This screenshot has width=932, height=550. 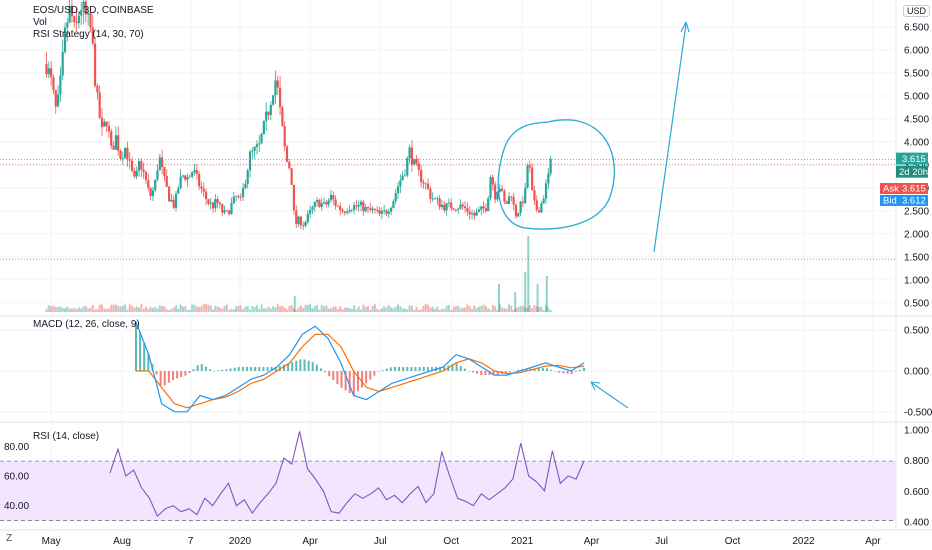 What do you see at coordinates (904, 200) in the screenshot?
I see `bid-tag` at bounding box center [904, 200].